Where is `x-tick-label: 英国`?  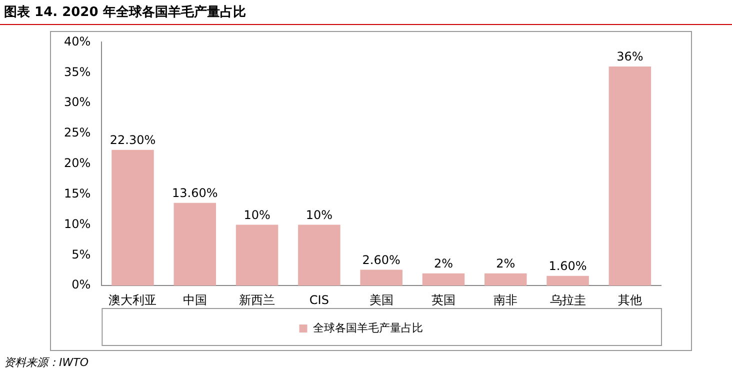 x-tick-label: 英国 is located at coordinates (443, 299).